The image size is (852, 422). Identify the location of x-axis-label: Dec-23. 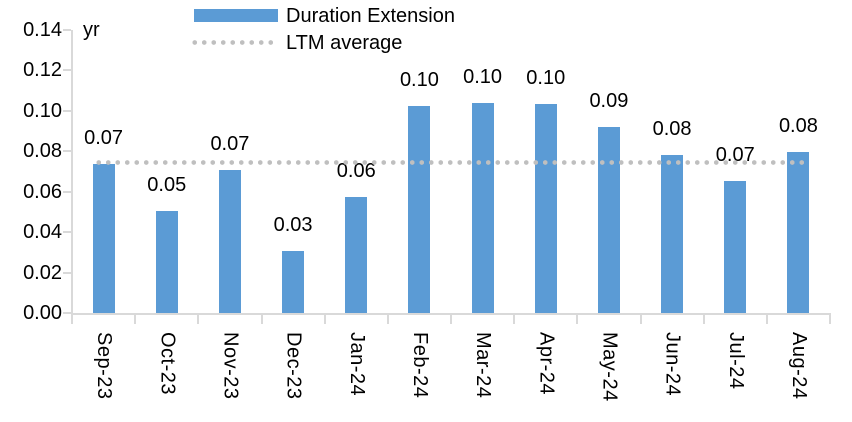
(293, 366).